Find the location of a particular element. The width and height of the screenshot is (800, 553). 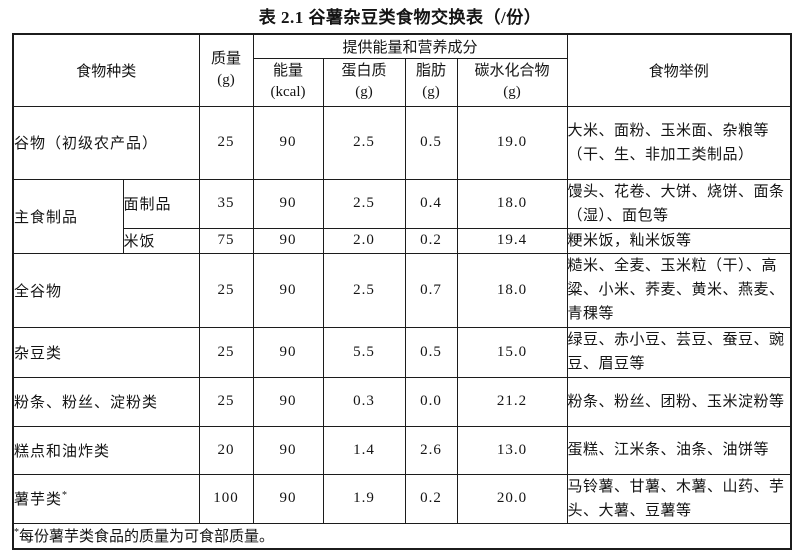

cell-protein: 0.3 is located at coordinates (364, 401).